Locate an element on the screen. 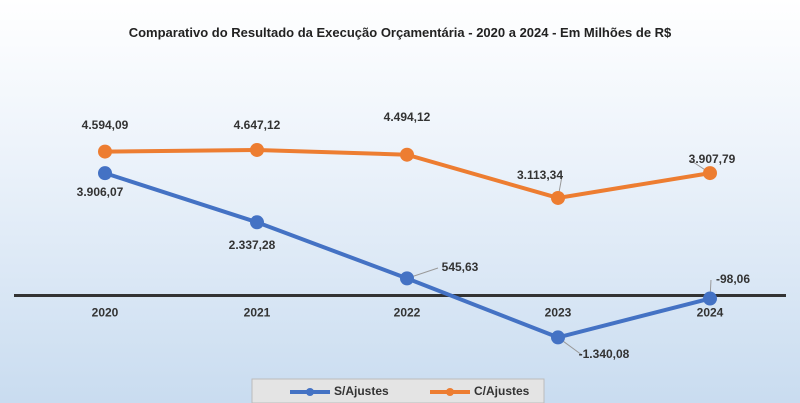  legend-label: S/Ajustes is located at coordinates (361, 391).